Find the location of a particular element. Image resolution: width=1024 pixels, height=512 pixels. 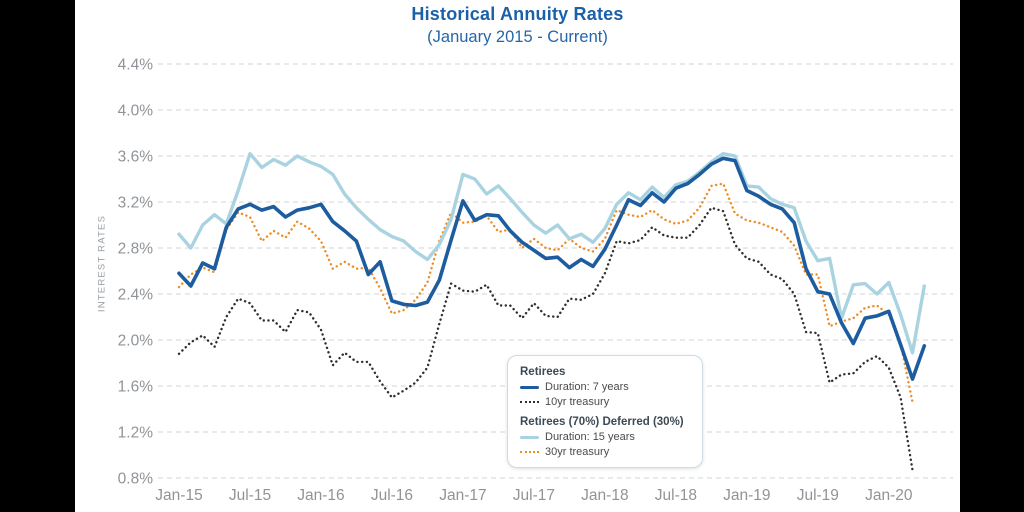

letterbox-left is located at coordinates (37, 256).